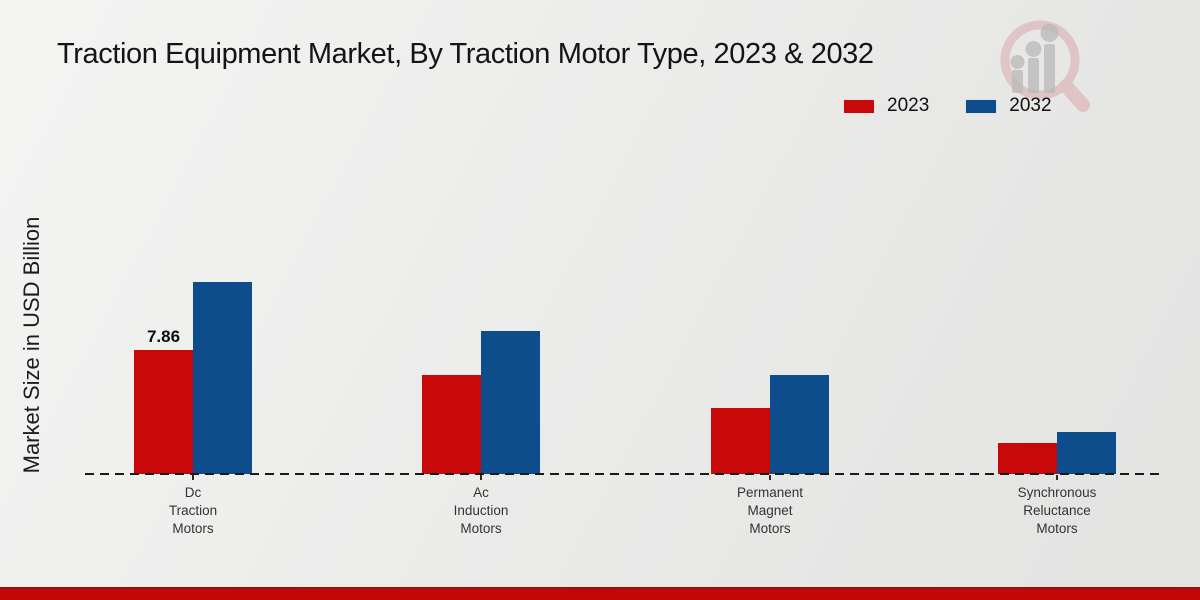 The height and width of the screenshot is (600, 1200). What do you see at coordinates (947, 106) in the screenshot?
I see `legend: 2023 2032` at bounding box center [947, 106].